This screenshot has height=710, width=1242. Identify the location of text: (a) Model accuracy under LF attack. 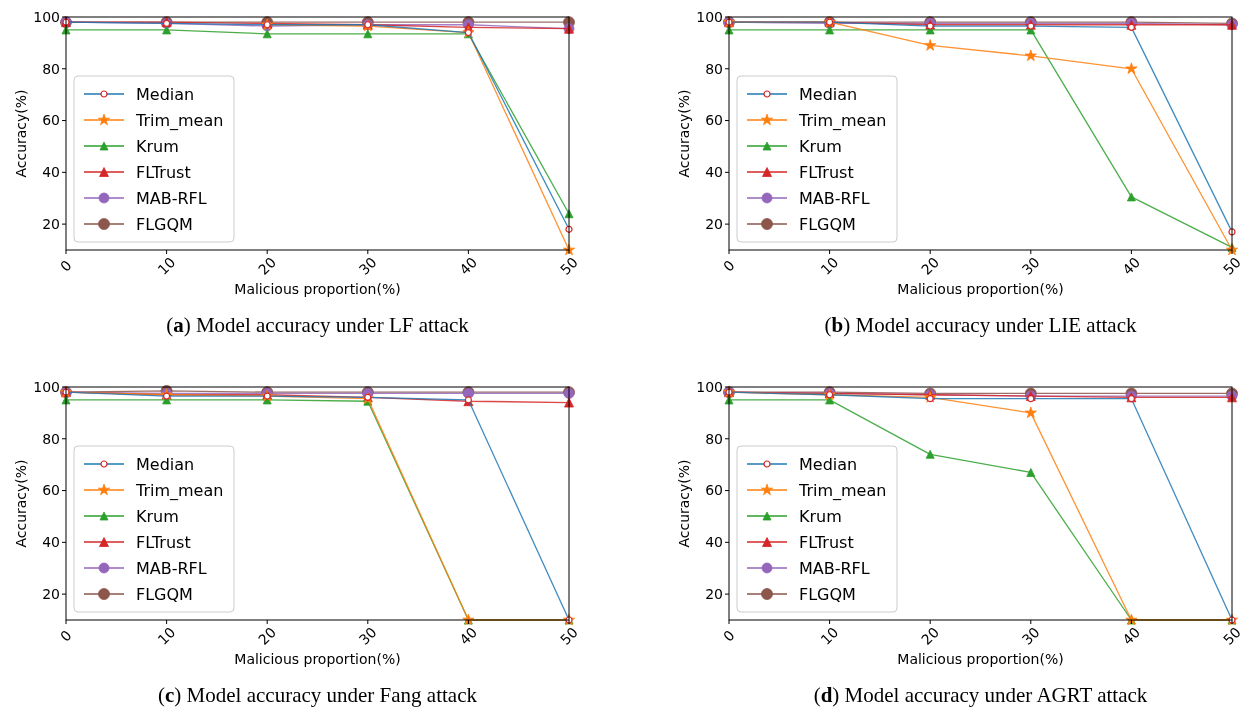
(318, 325).